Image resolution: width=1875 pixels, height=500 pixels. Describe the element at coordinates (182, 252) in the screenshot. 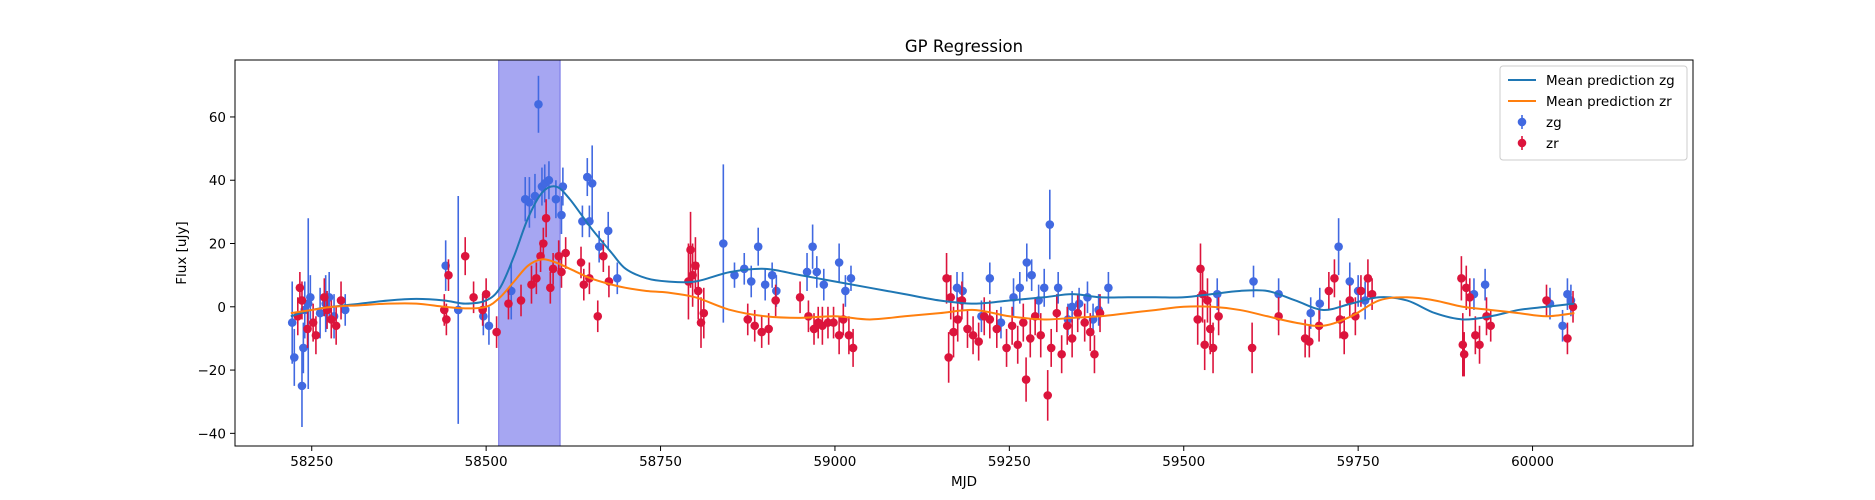

I see `y-axis-label: Flux [uJy]` at that location.